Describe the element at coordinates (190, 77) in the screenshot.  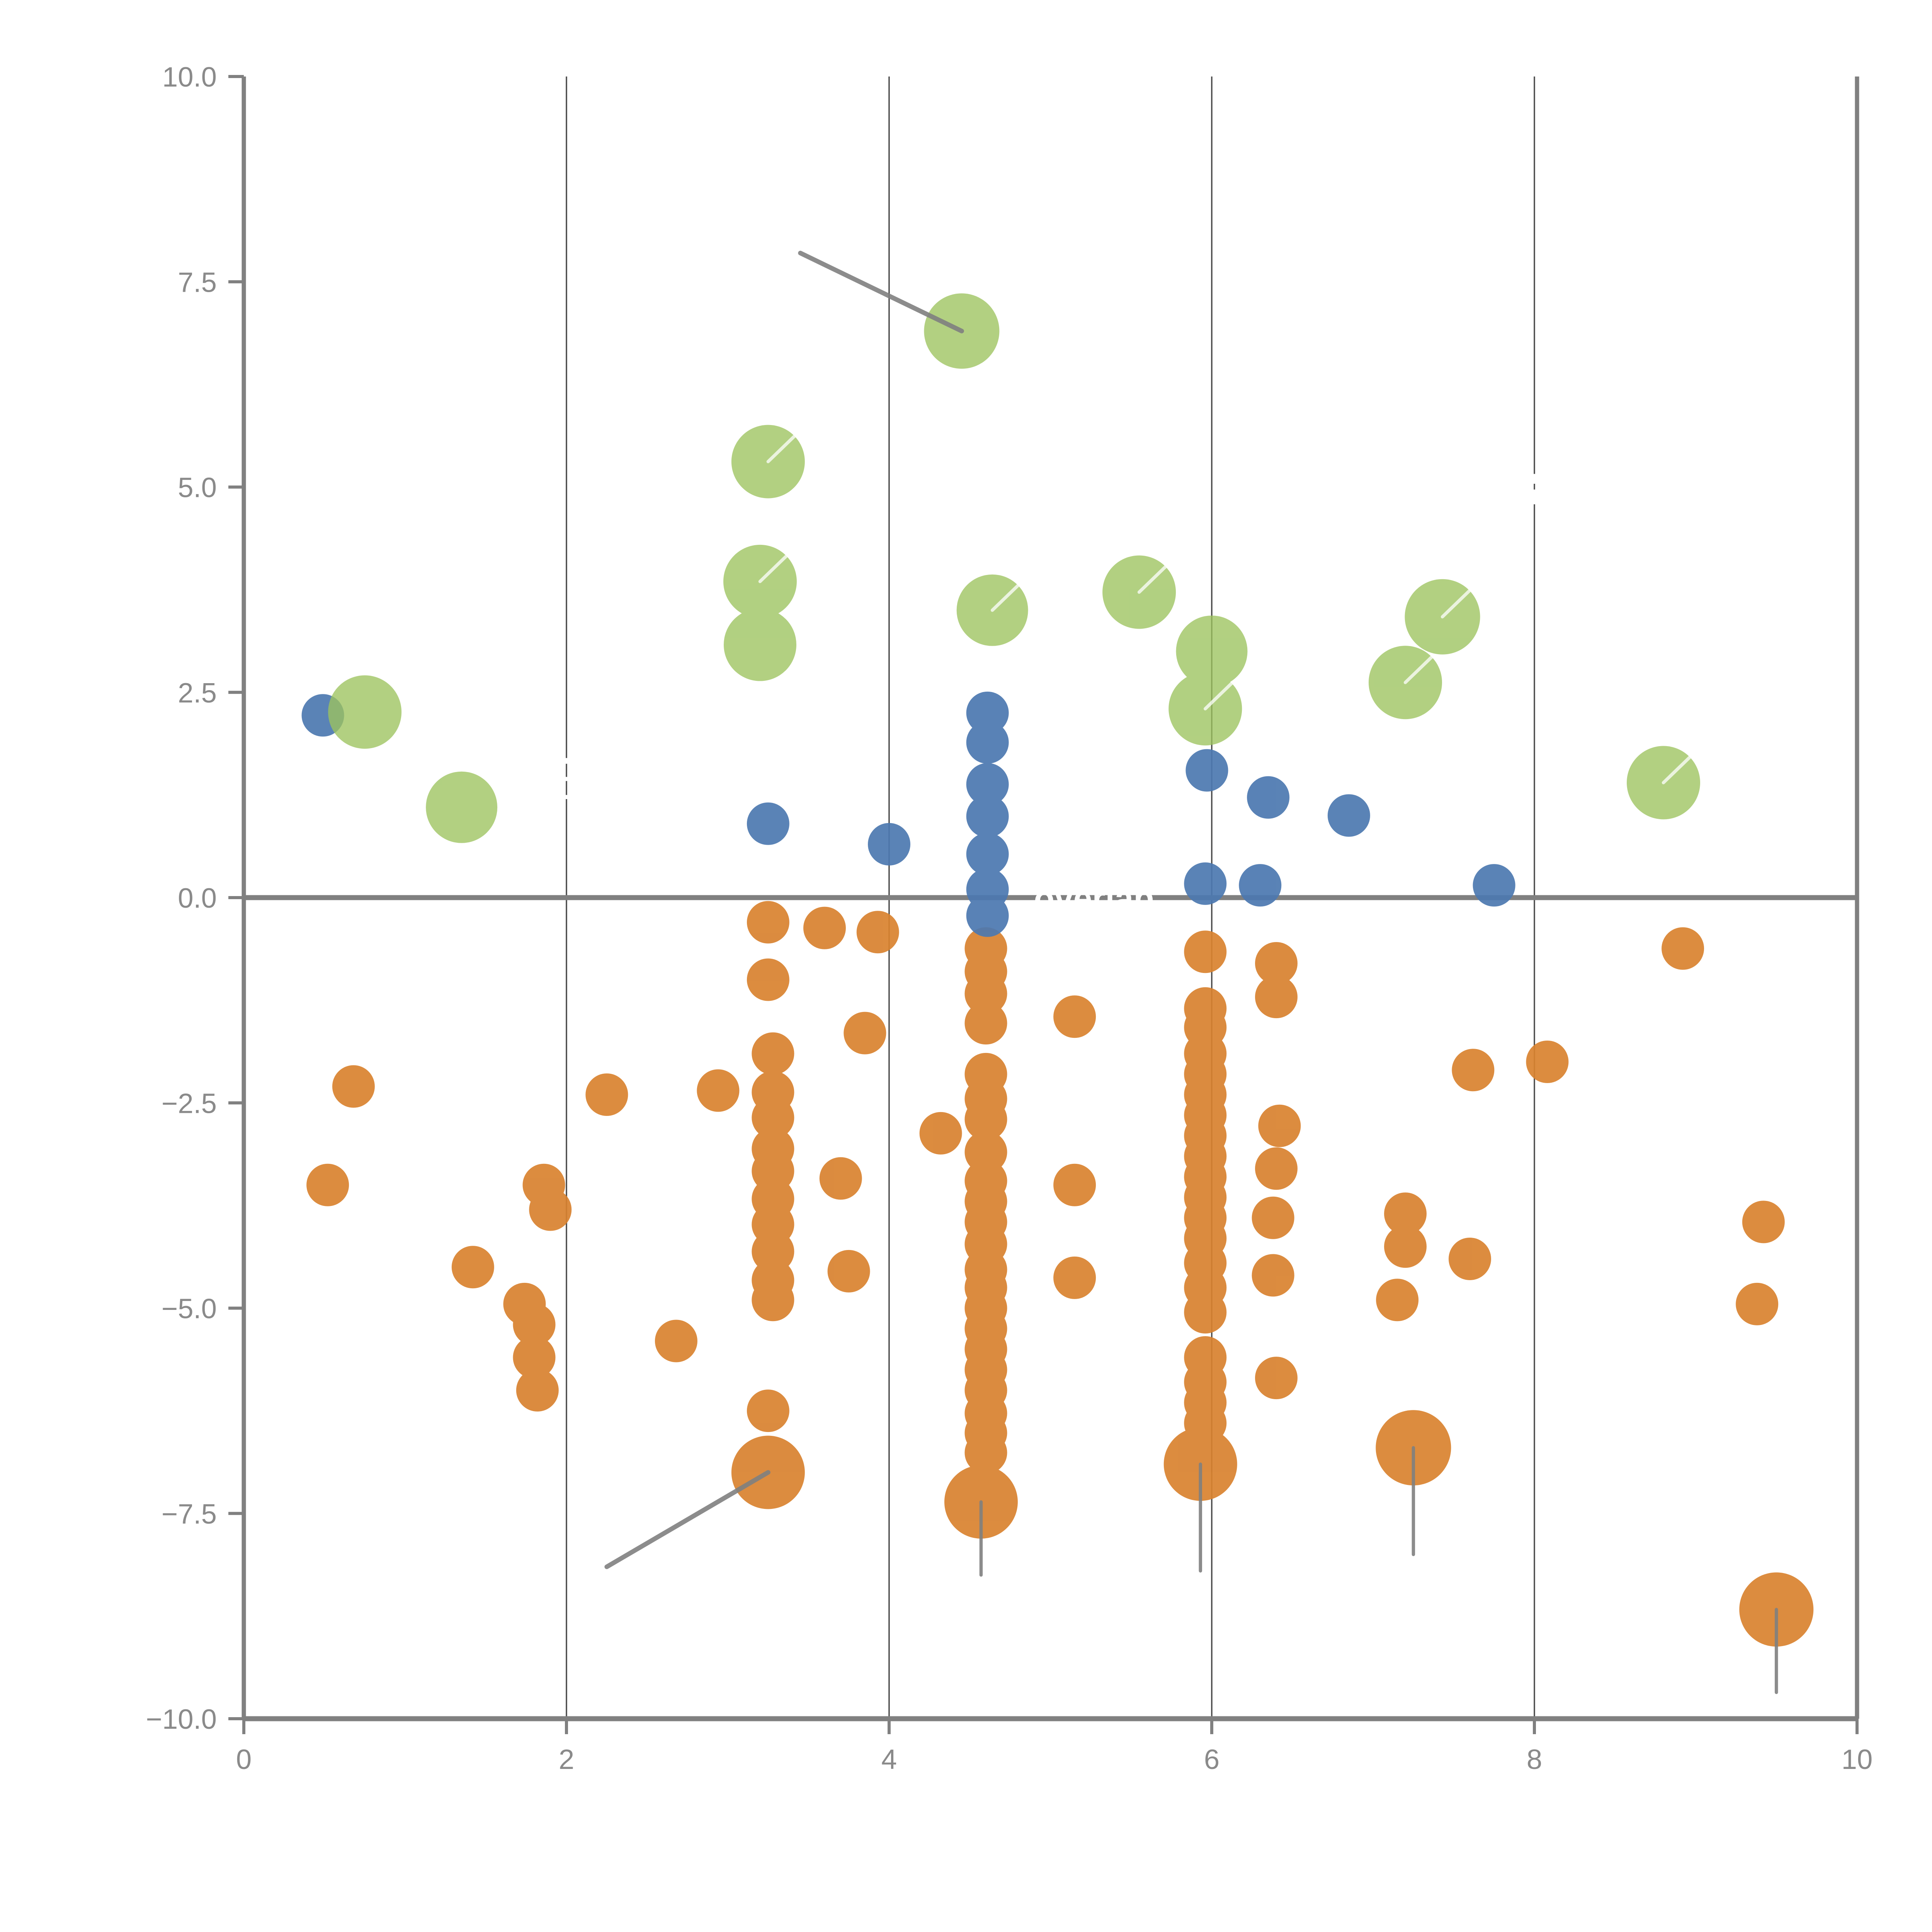
I see `y-tick-label: 10.0` at that location.